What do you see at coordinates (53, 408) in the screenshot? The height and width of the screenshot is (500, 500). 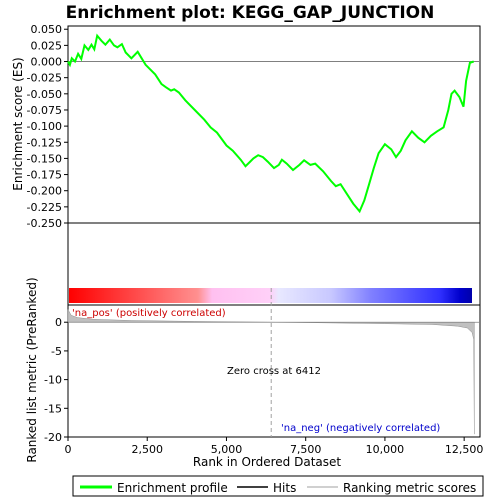 I see `metric-y-tick-label: -15` at bounding box center [53, 408].